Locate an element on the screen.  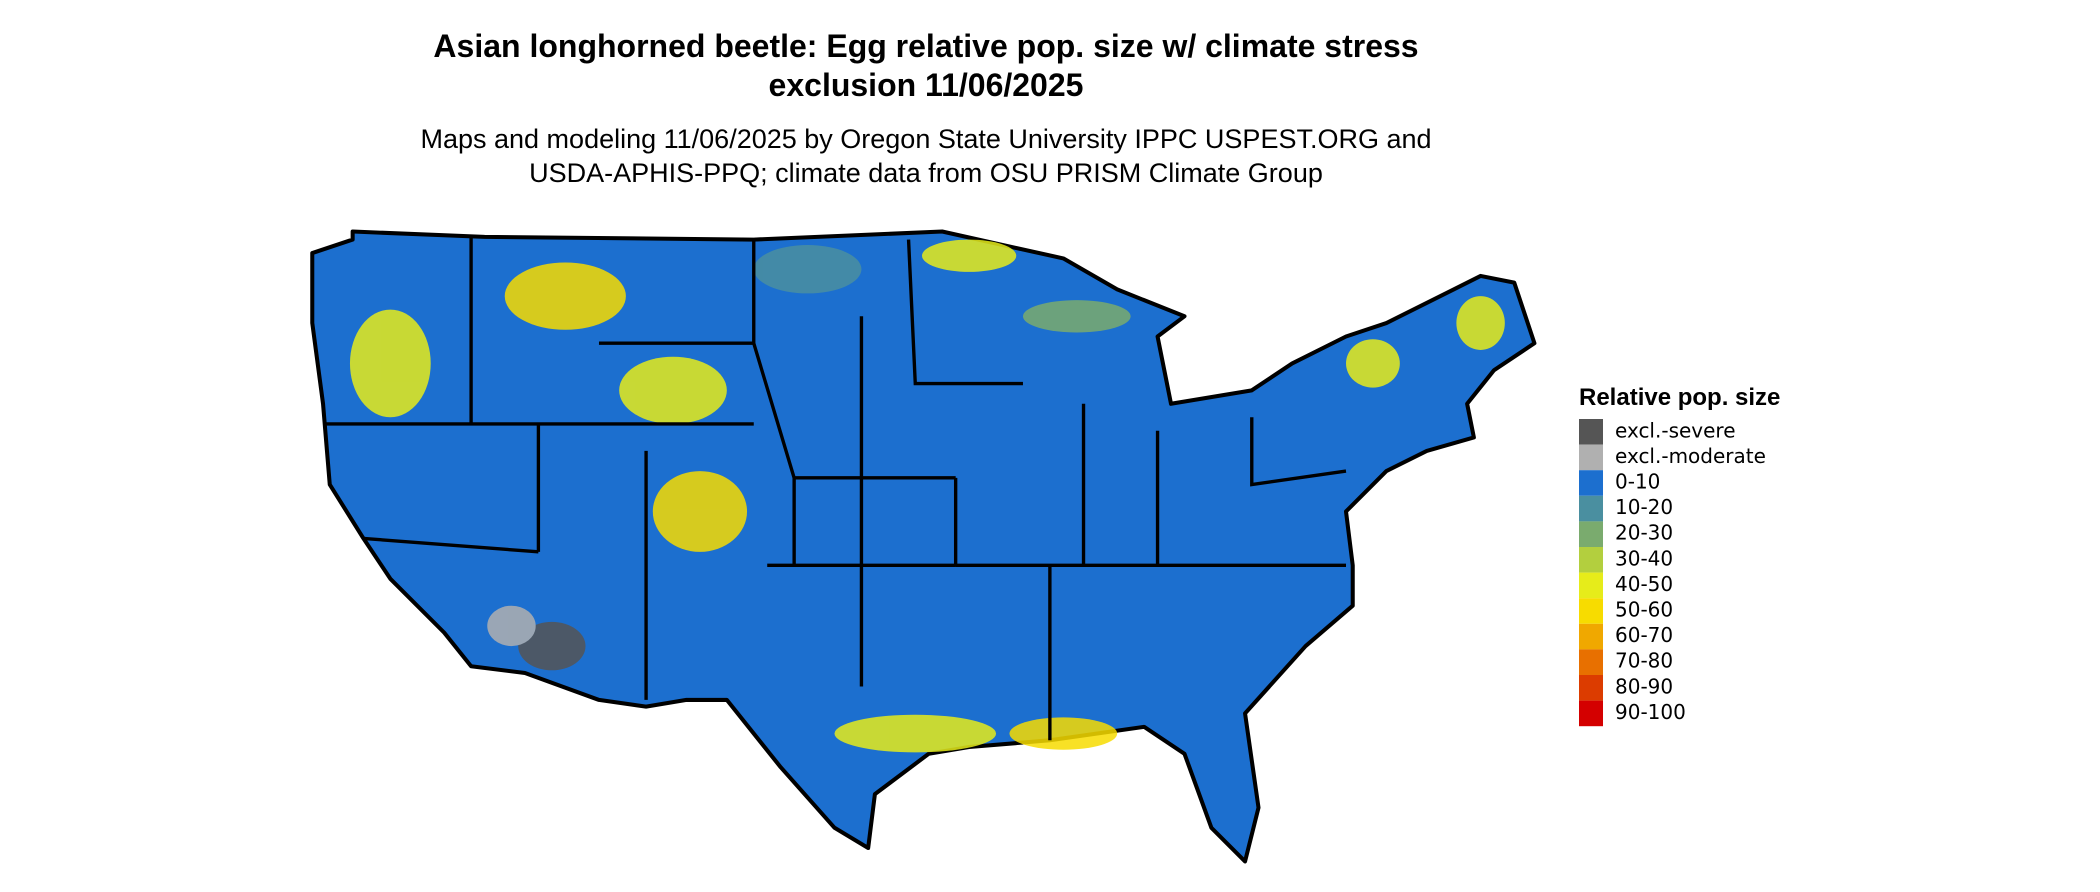
legend-label: 0-10 is located at coordinates (1637, 482).